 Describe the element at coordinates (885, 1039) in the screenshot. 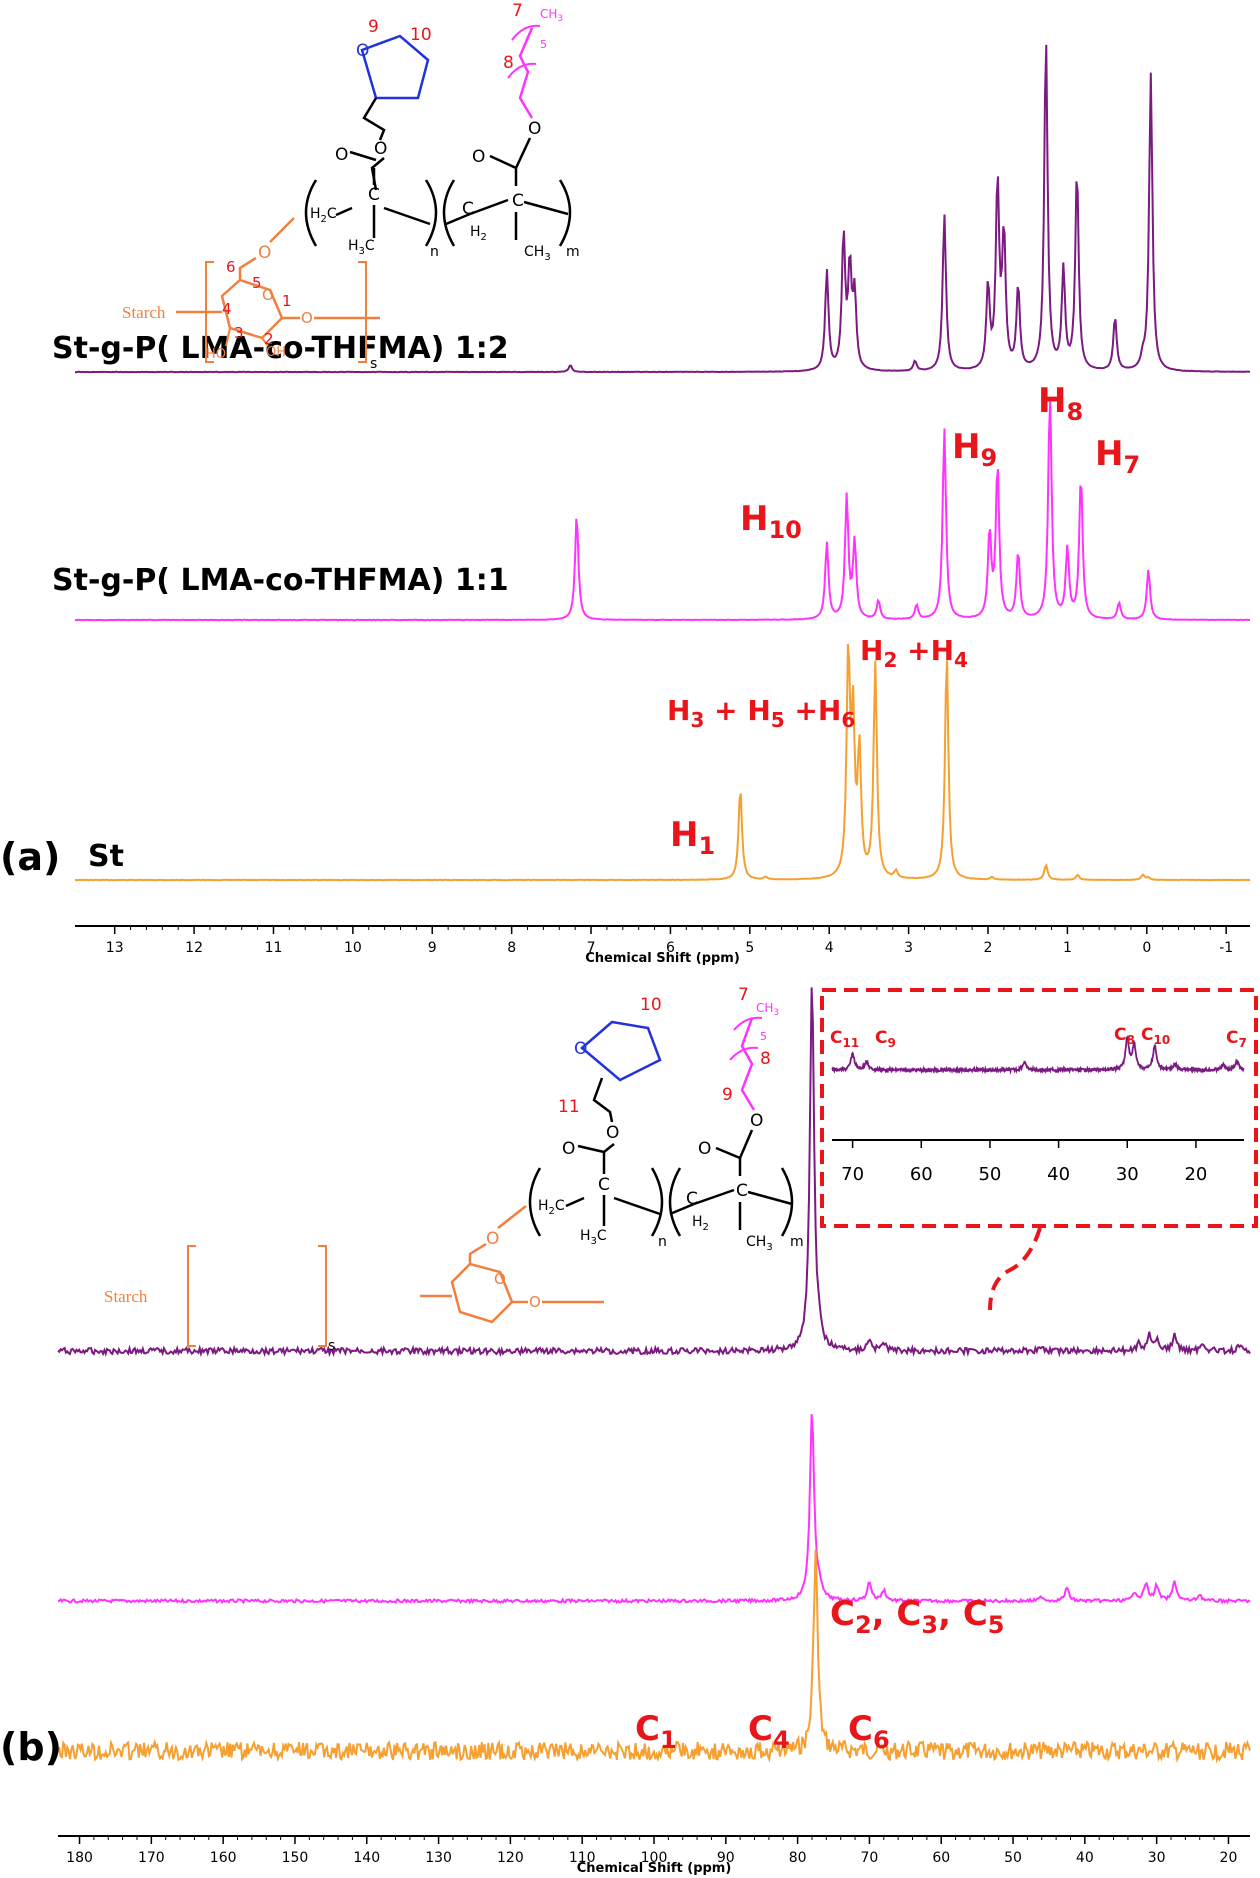

I see `inset-label-c9: C9` at that location.